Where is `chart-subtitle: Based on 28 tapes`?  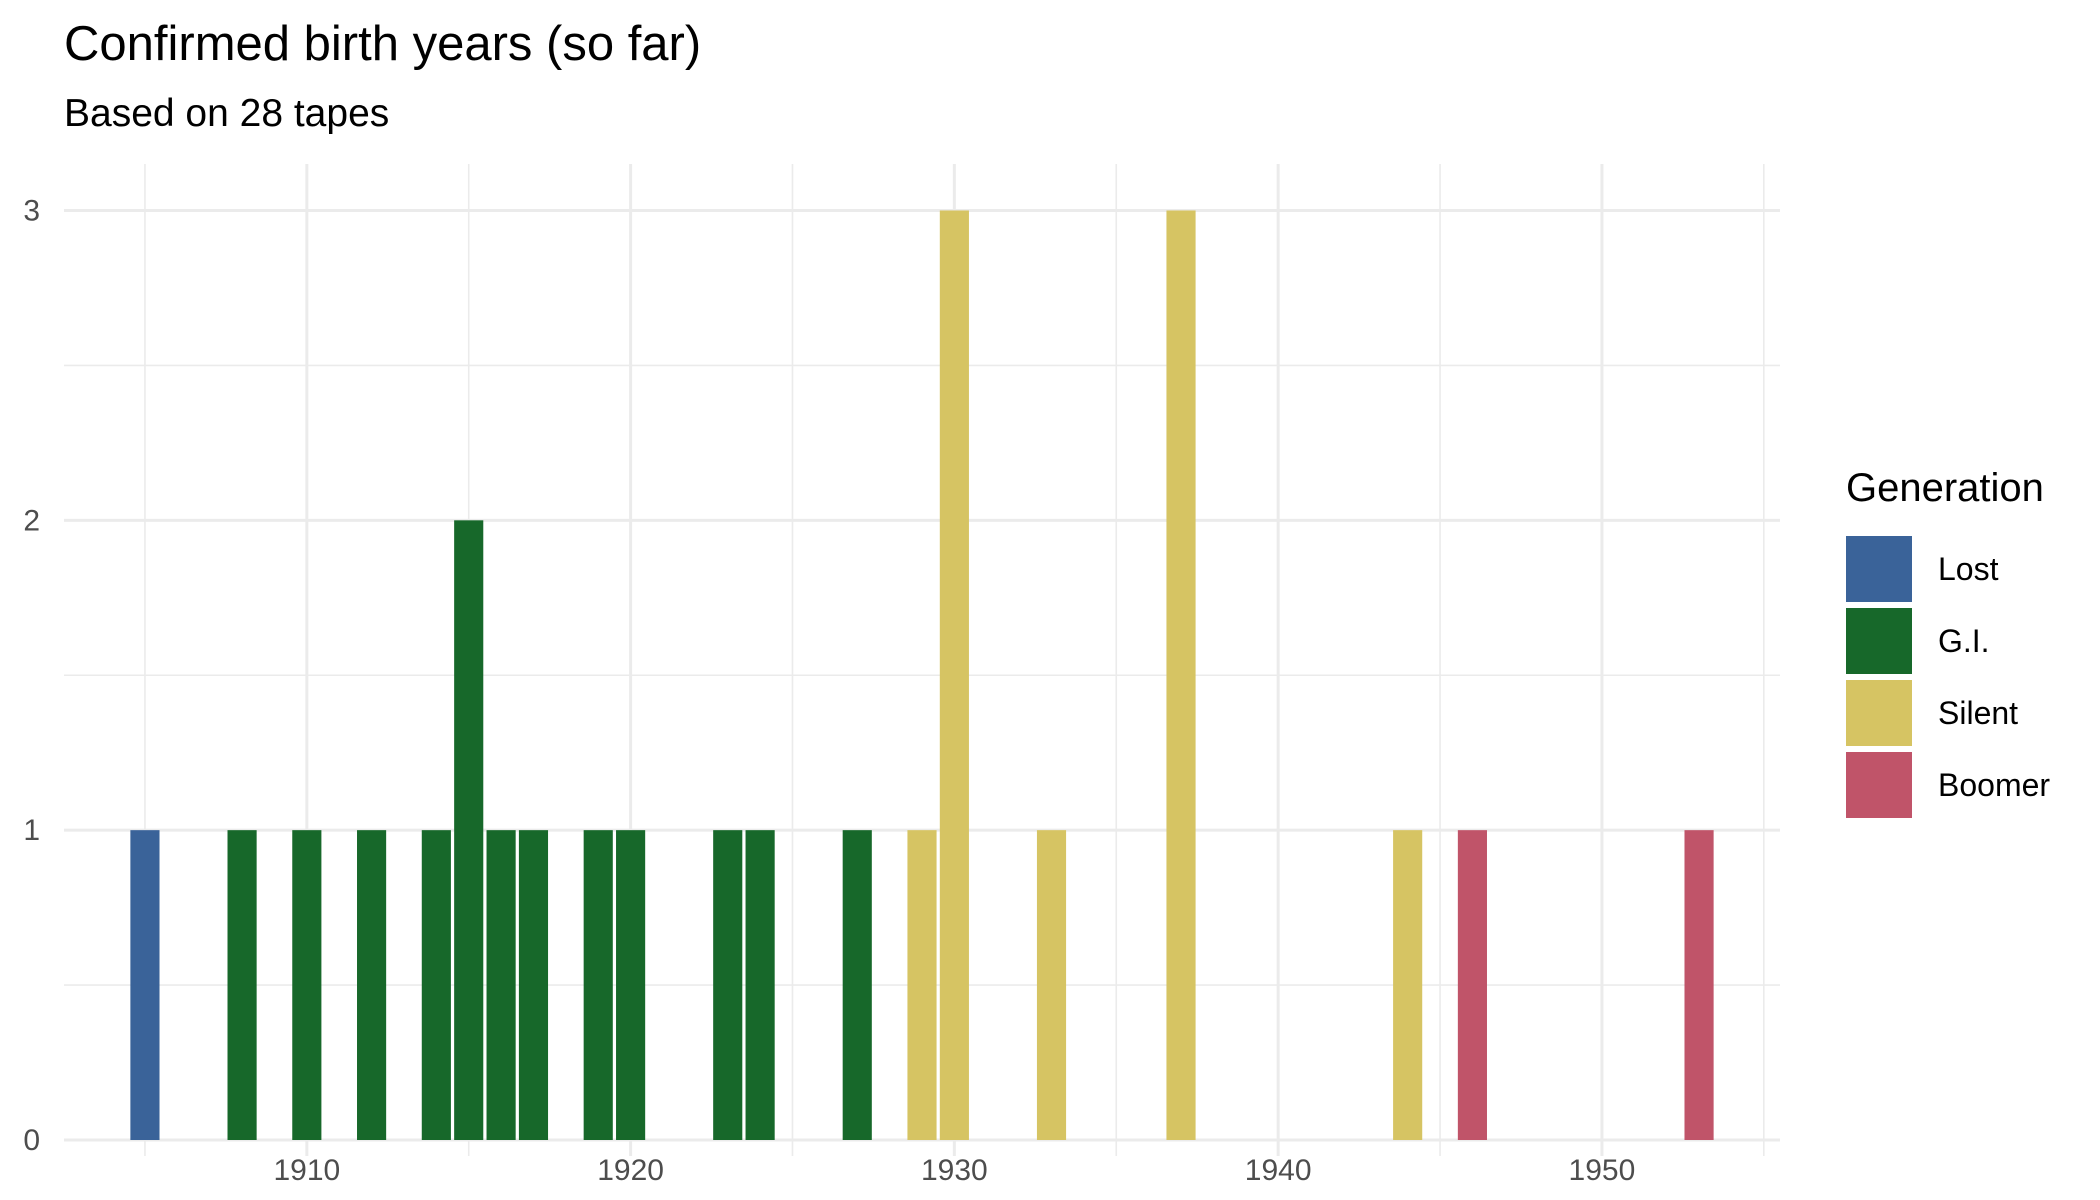
chart-subtitle: Based on 28 tapes is located at coordinates (227, 113).